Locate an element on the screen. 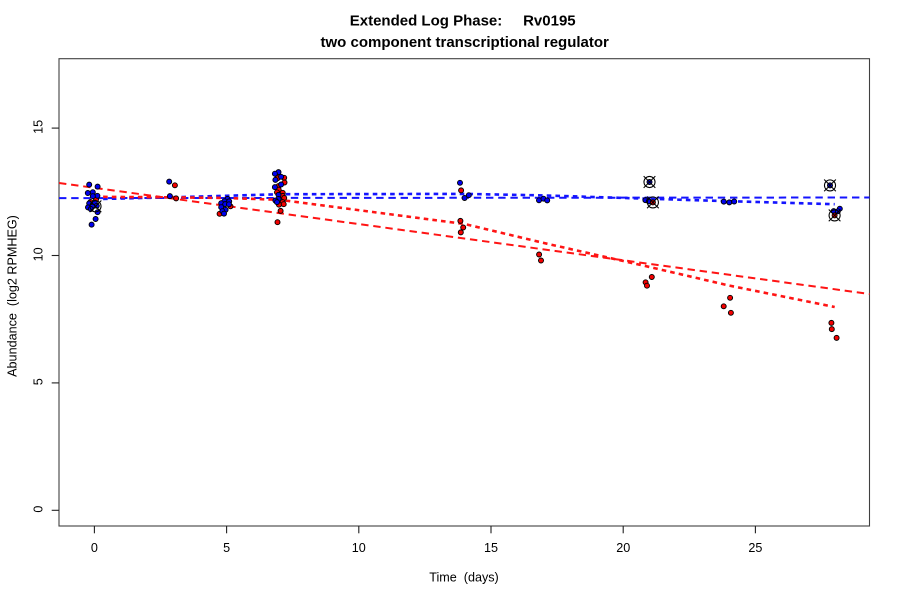  svg-text: 20 is located at coordinates (623, 548).